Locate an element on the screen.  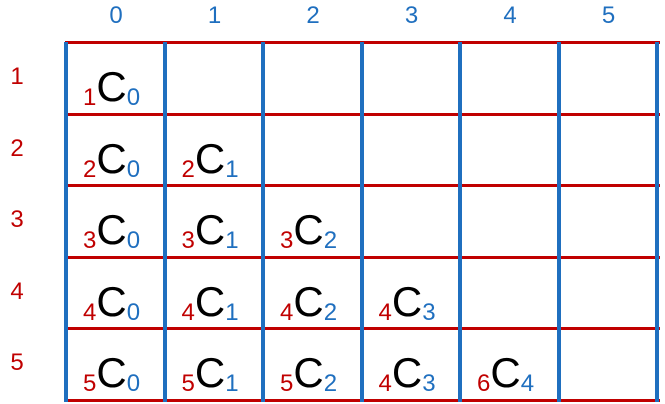
combination-expression: 5C1 is located at coordinates (210, 374).